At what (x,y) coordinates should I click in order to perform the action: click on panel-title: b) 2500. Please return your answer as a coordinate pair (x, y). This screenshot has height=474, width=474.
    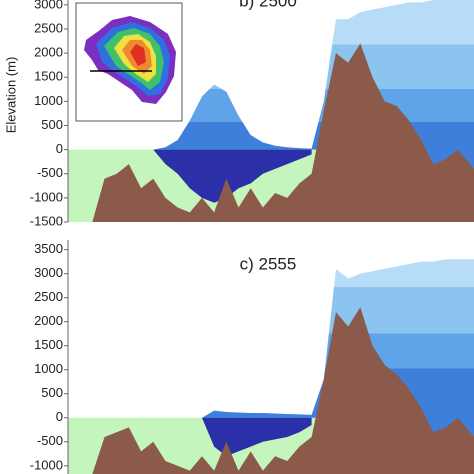
    Looking at the image, I should click on (268, 5).